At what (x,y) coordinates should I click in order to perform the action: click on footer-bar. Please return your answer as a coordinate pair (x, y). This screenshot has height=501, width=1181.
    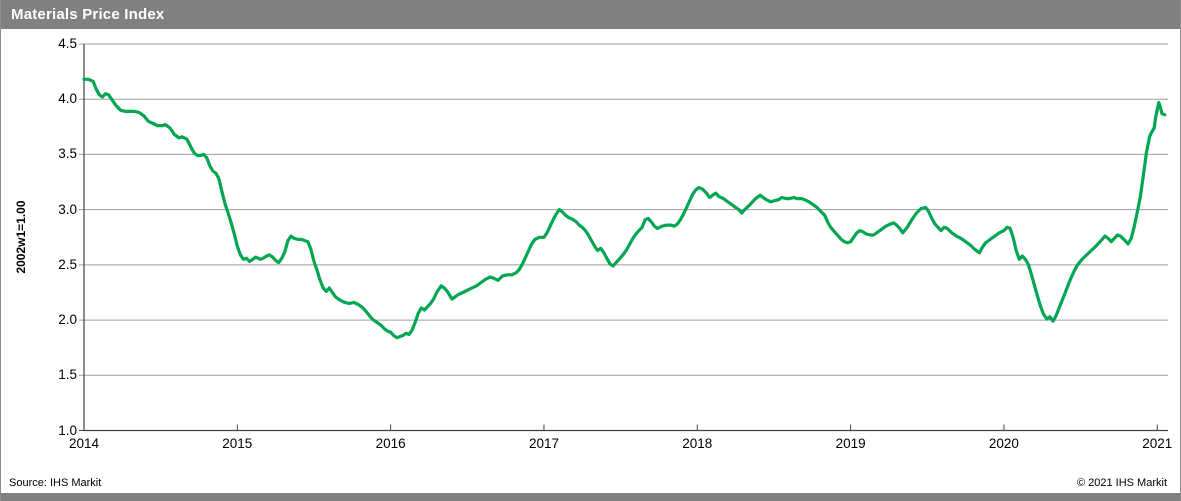
    Looking at the image, I should click on (590, 497).